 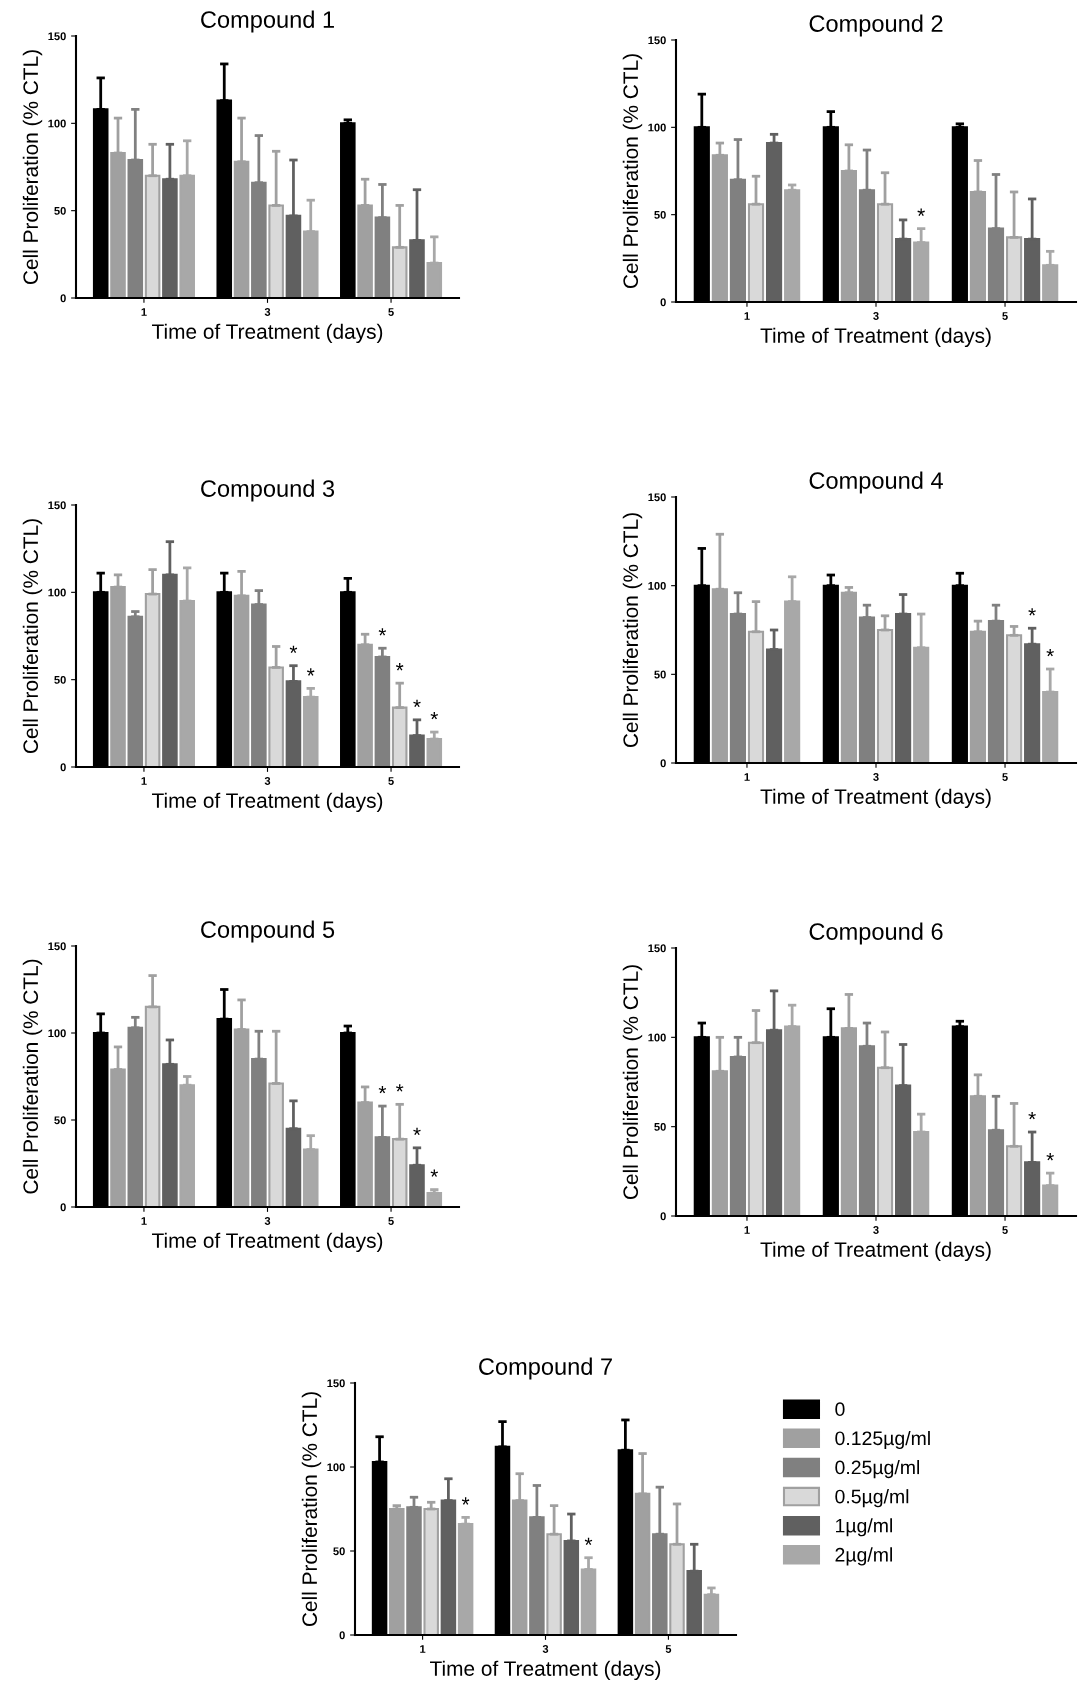 I want to click on legend-label: 1µg/ml, so click(x=864, y=1527).